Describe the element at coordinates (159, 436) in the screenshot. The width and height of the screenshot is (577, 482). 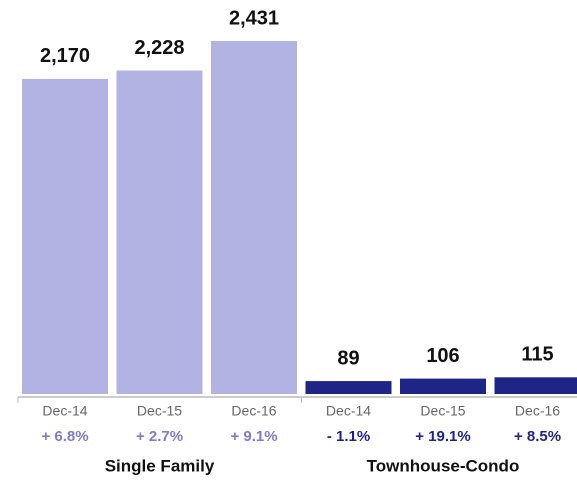
I see `change-label: + 2.7%` at that location.